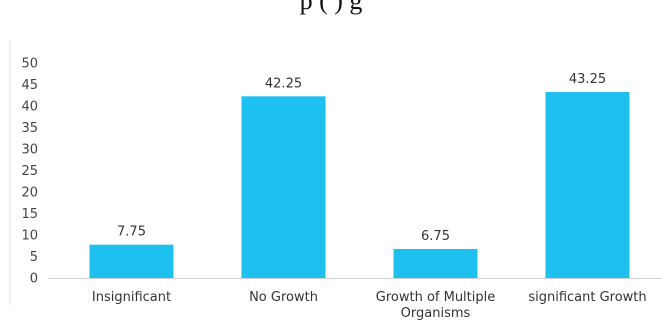 Image resolution: width=662 pixels, height=325 pixels. What do you see at coordinates (587, 297) in the screenshot?
I see `x-tick-label: significant Growth` at bounding box center [587, 297].